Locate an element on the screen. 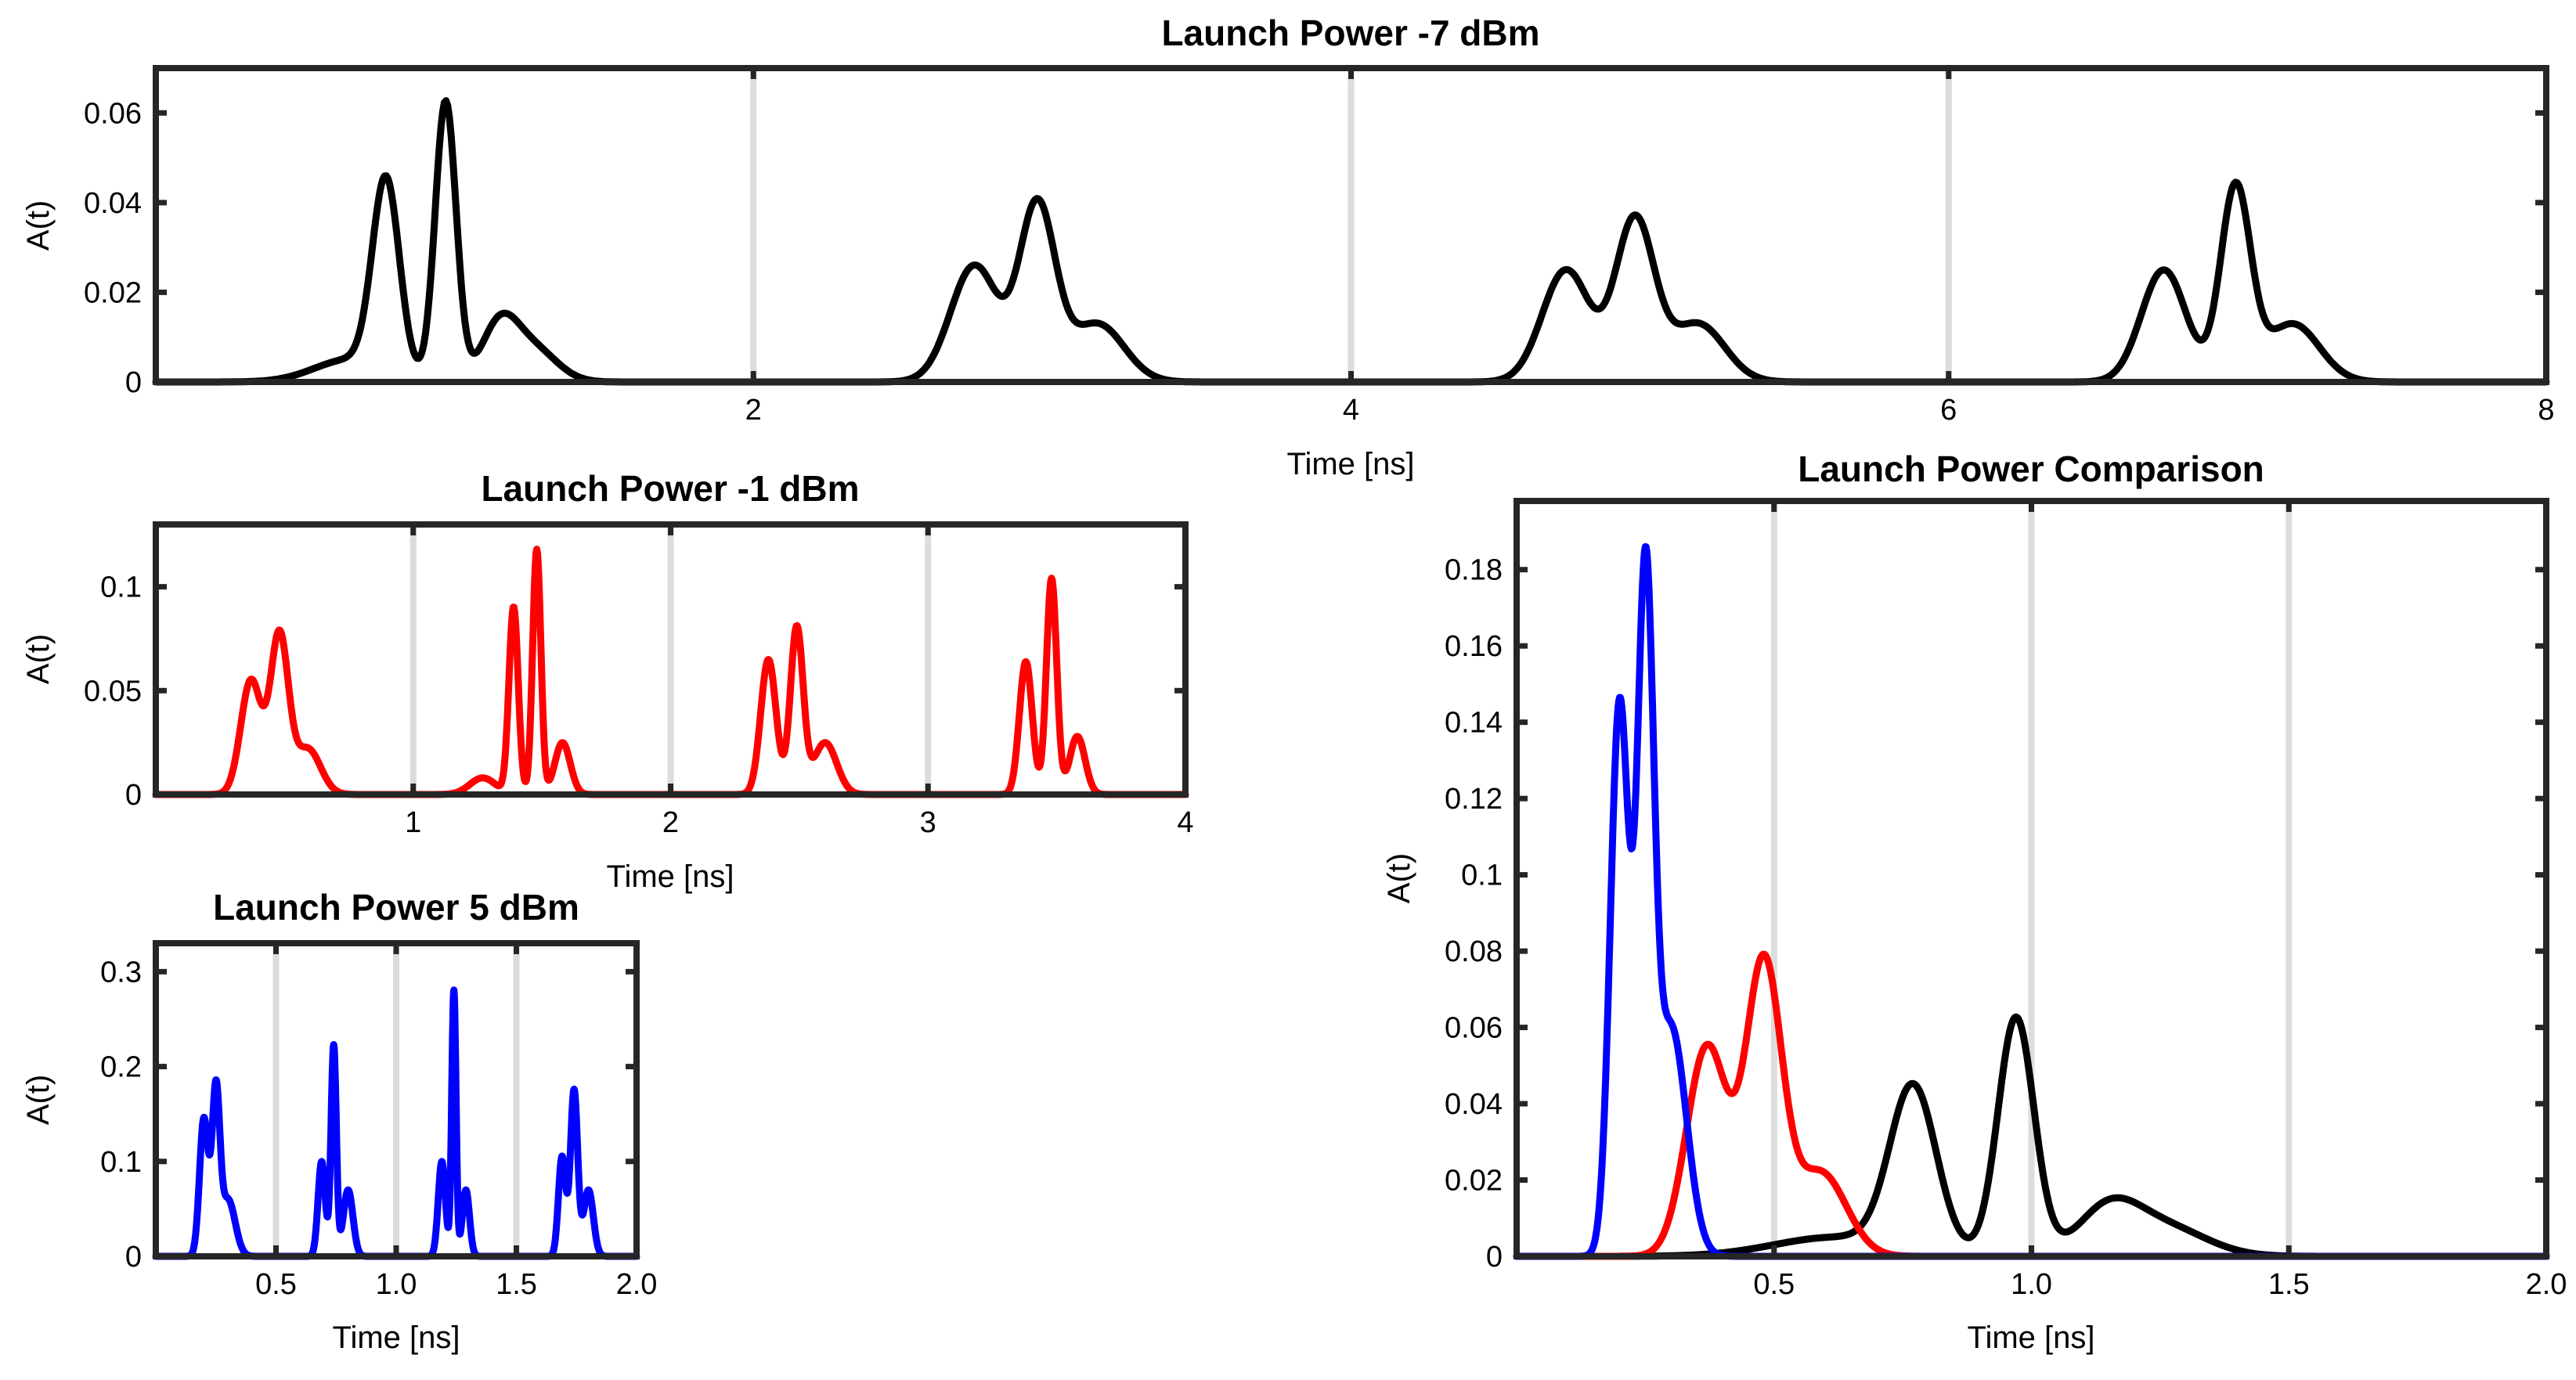  y-tick-label: 0.16 is located at coordinates (1474, 646).